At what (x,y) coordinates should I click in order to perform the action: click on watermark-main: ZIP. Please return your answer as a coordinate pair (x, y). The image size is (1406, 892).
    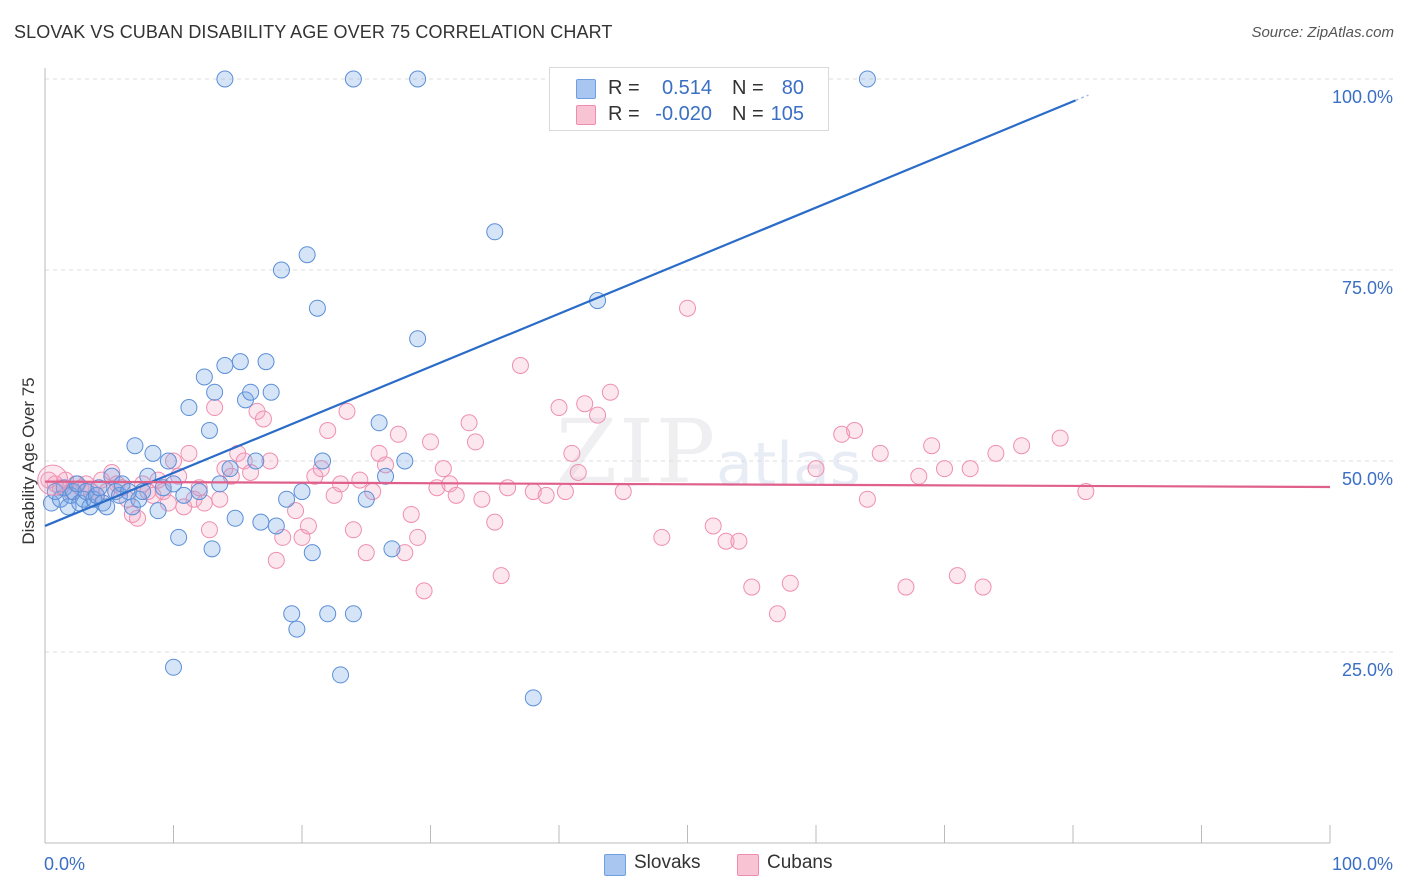
    Looking at the image, I should click on (637, 451).